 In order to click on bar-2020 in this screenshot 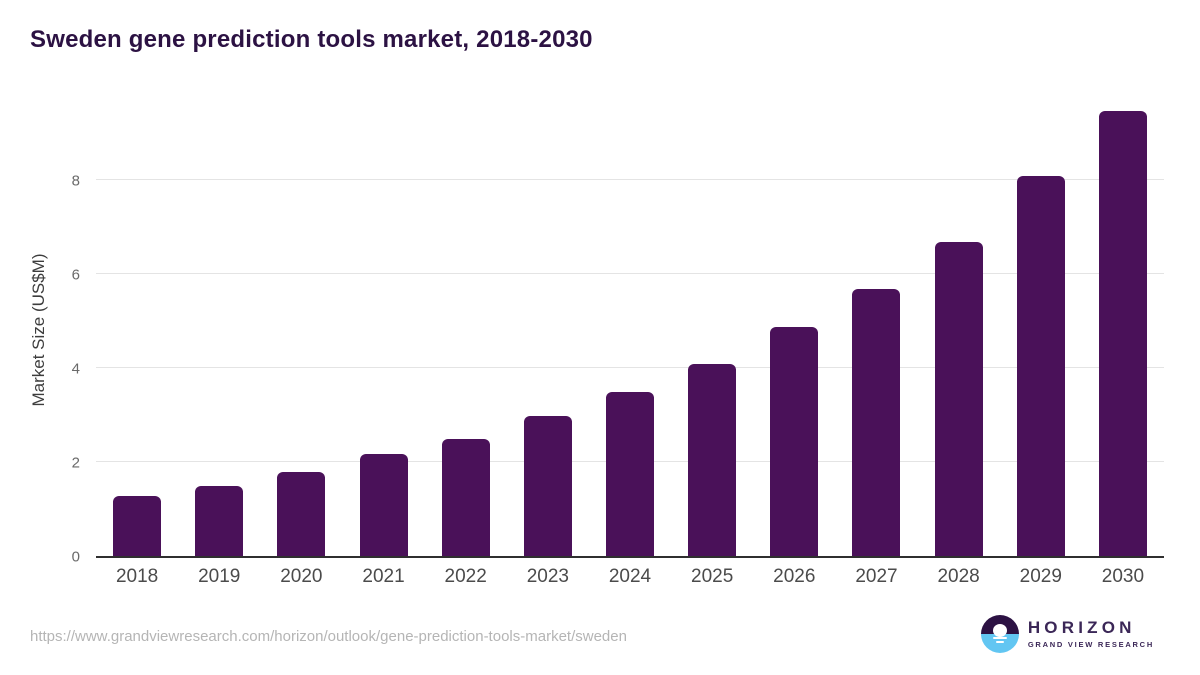, I will do `click(301, 513)`.